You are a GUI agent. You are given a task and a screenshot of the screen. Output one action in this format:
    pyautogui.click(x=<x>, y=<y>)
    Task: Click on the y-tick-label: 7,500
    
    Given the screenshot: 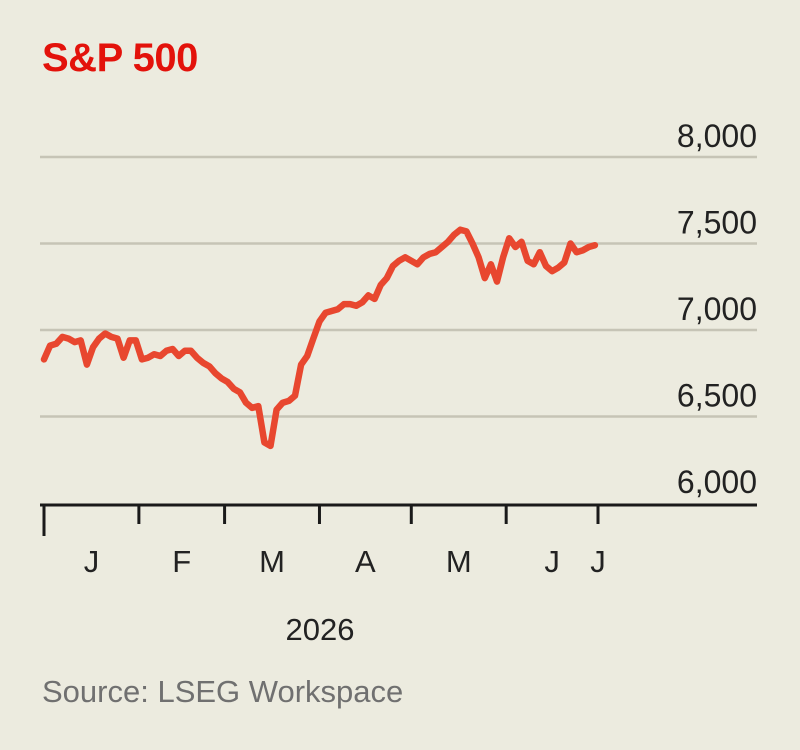 What is the action you would take?
    pyautogui.click(x=717, y=223)
    